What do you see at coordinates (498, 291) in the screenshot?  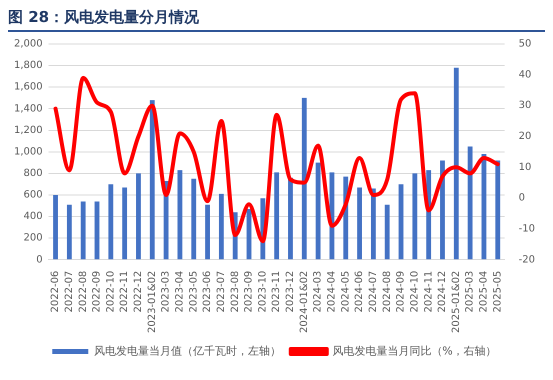 I see `x-tick-label: 2025-05` at bounding box center [498, 291].